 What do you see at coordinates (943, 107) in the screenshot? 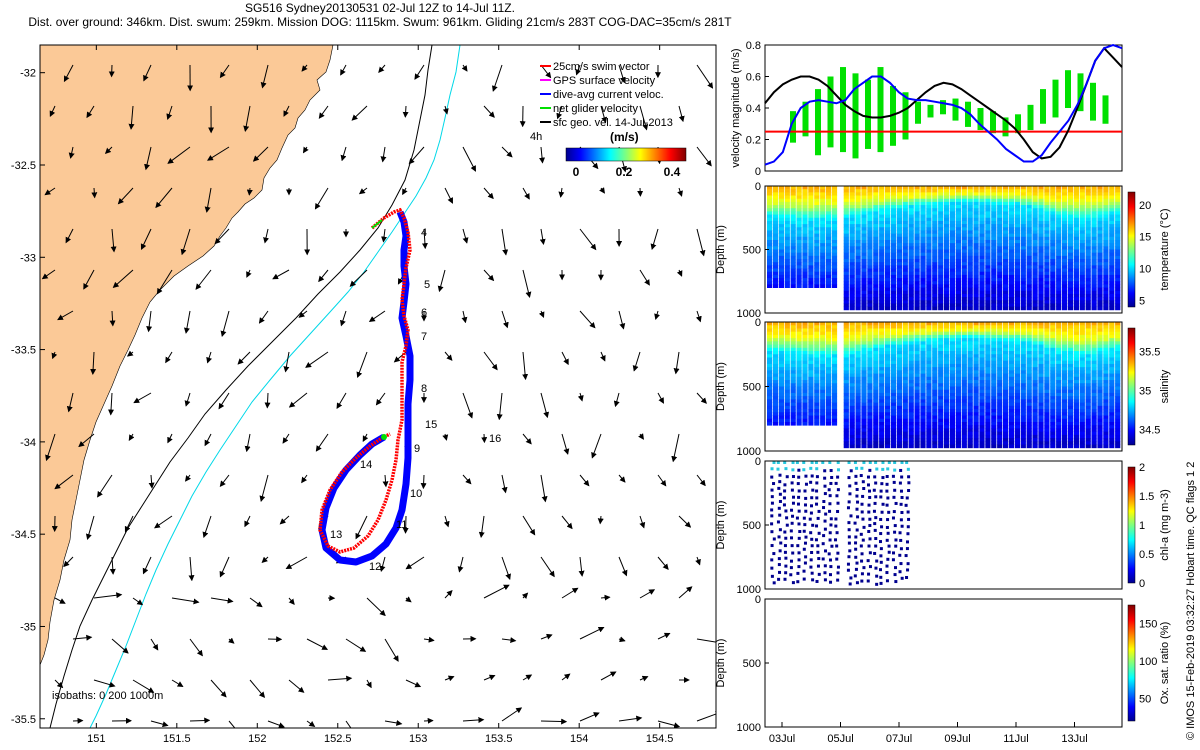
I see `net-velocity-bar` at bounding box center [943, 107].